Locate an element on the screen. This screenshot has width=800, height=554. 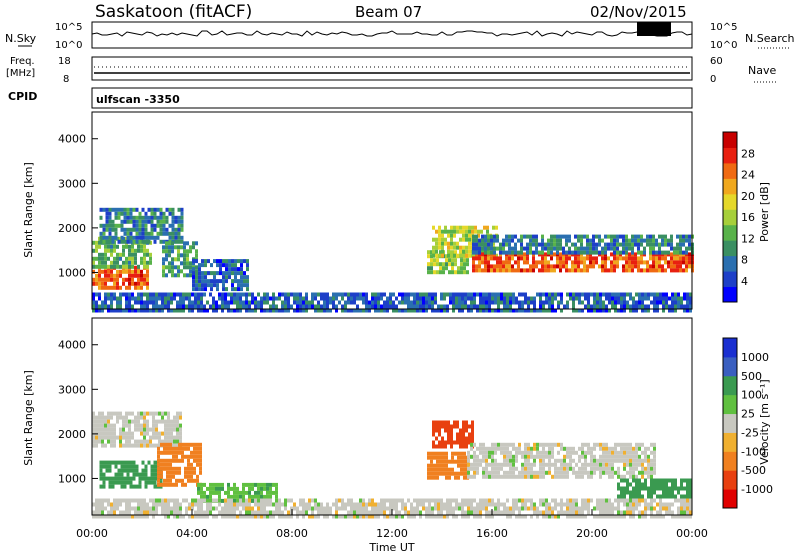
nave-label: Nave is located at coordinates (762, 70).